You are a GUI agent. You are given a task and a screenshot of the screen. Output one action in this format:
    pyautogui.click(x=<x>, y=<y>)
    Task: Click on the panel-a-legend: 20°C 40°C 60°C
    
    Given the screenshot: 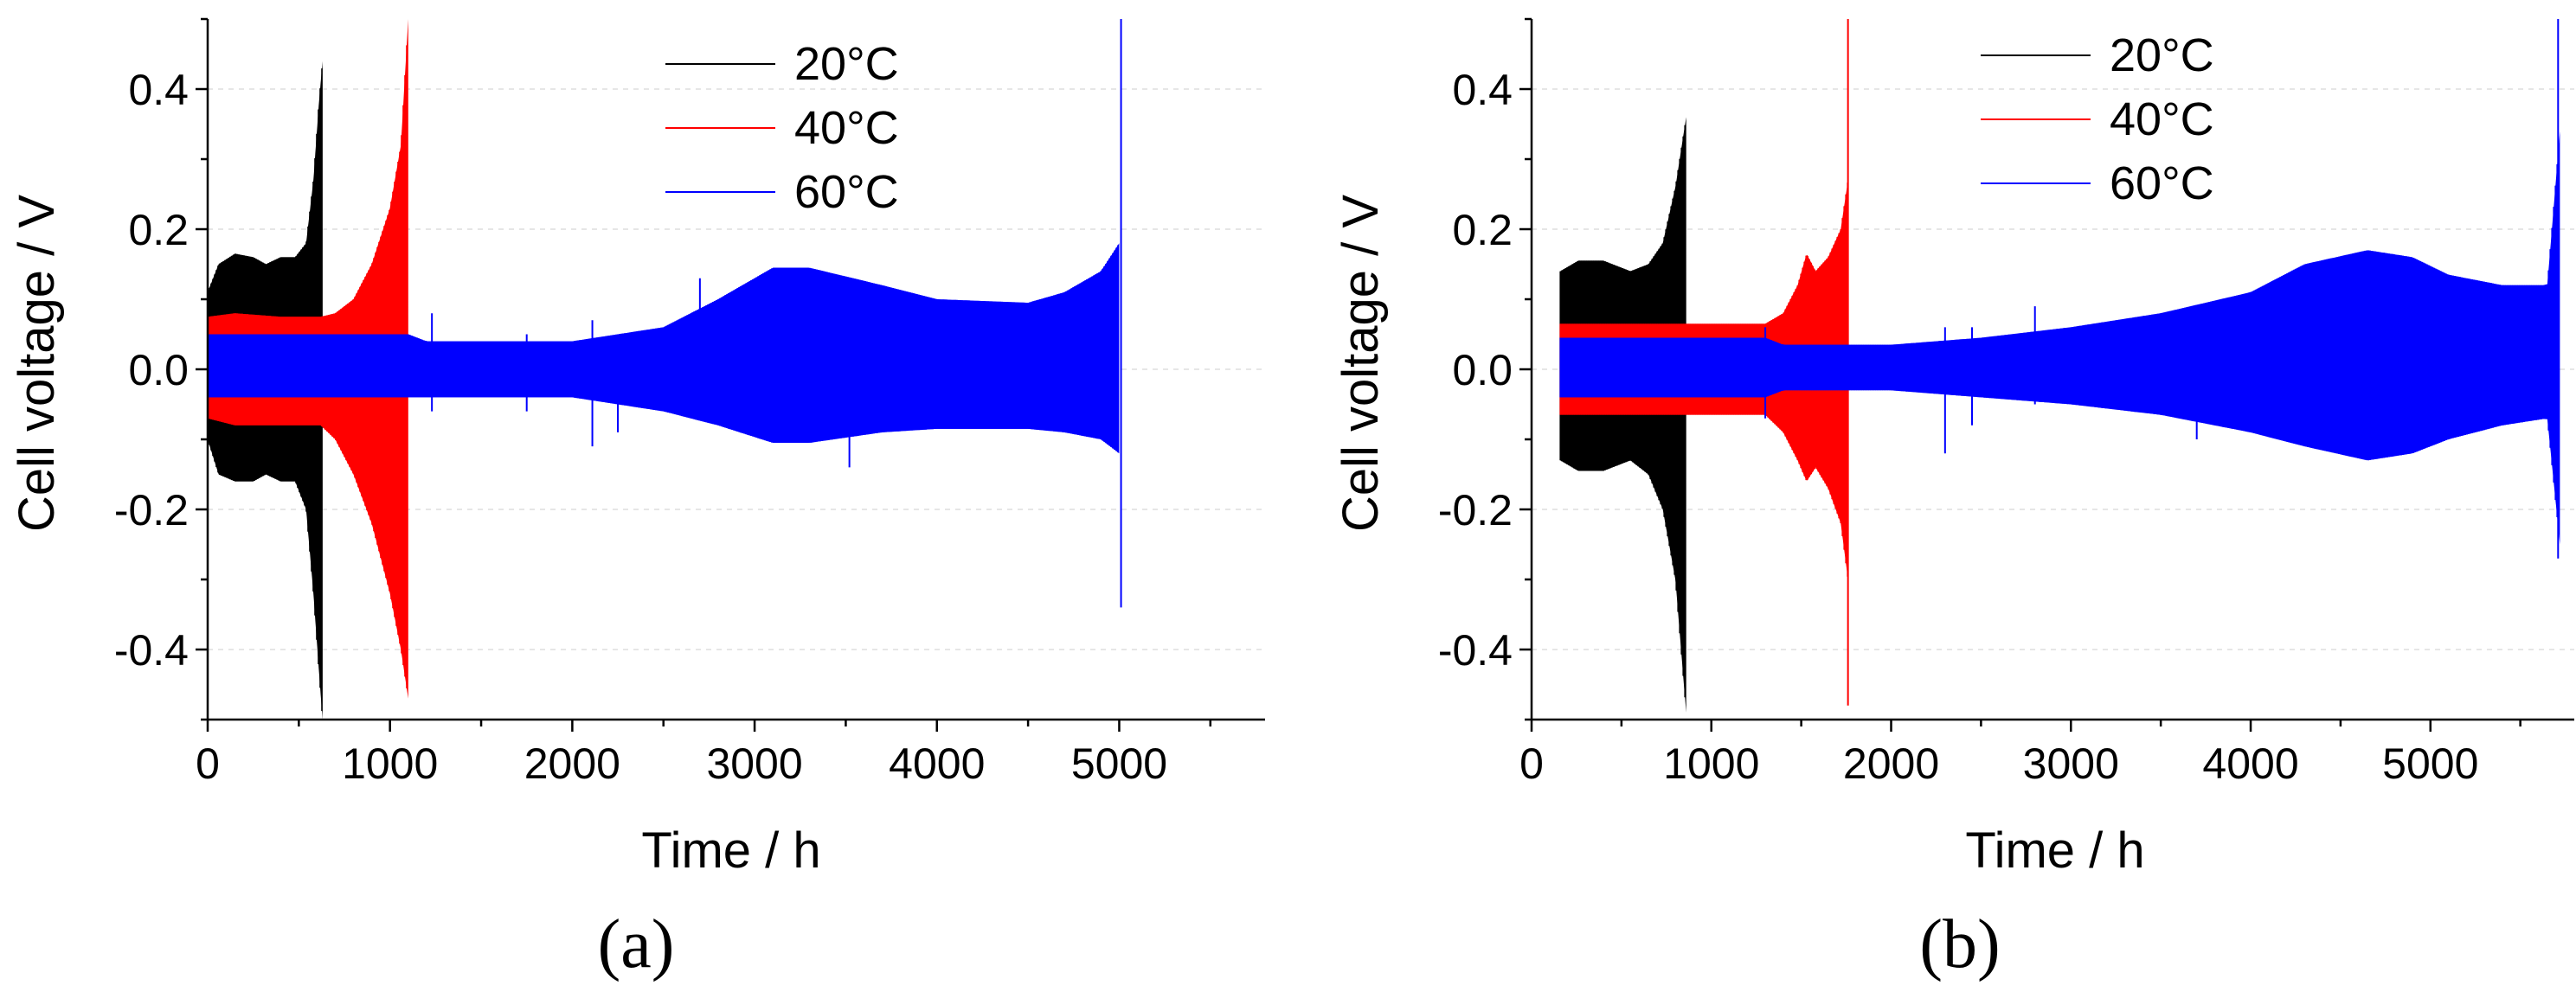 What is the action you would take?
    pyautogui.click(x=782, y=128)
    